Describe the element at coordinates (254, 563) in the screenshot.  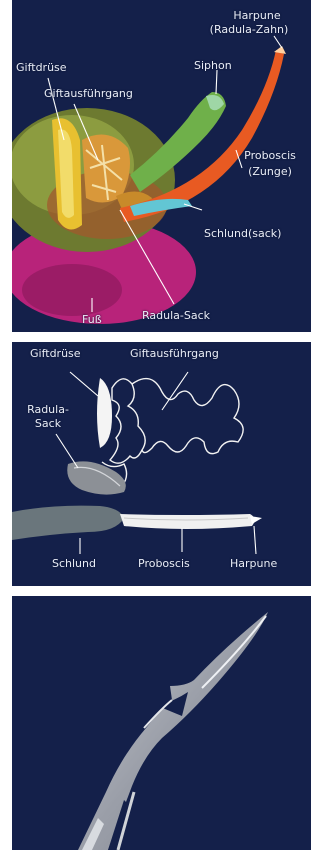
I see `label-harpune-2: Harpune` at that location.